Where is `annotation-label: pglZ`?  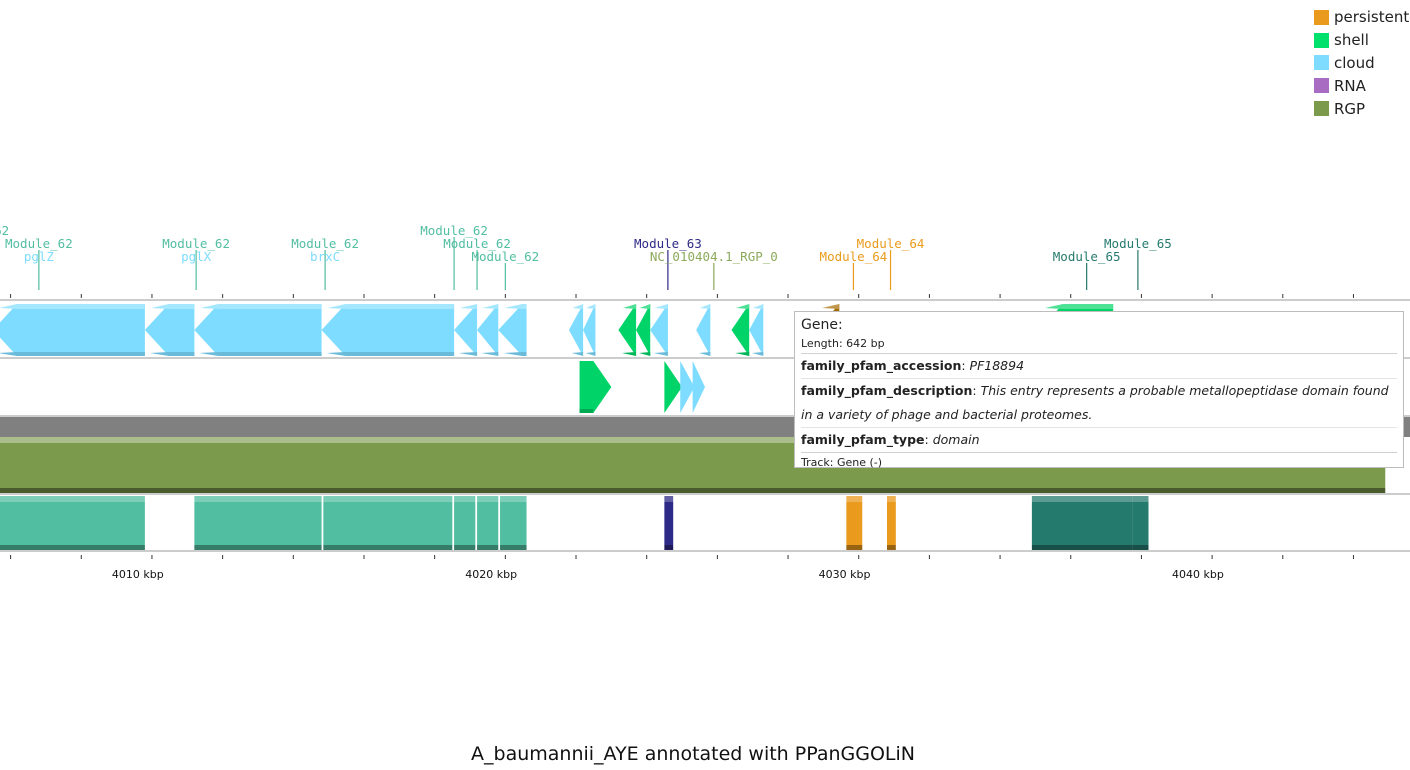
annotation-label: pglZ is located at coordinates (39, 256).